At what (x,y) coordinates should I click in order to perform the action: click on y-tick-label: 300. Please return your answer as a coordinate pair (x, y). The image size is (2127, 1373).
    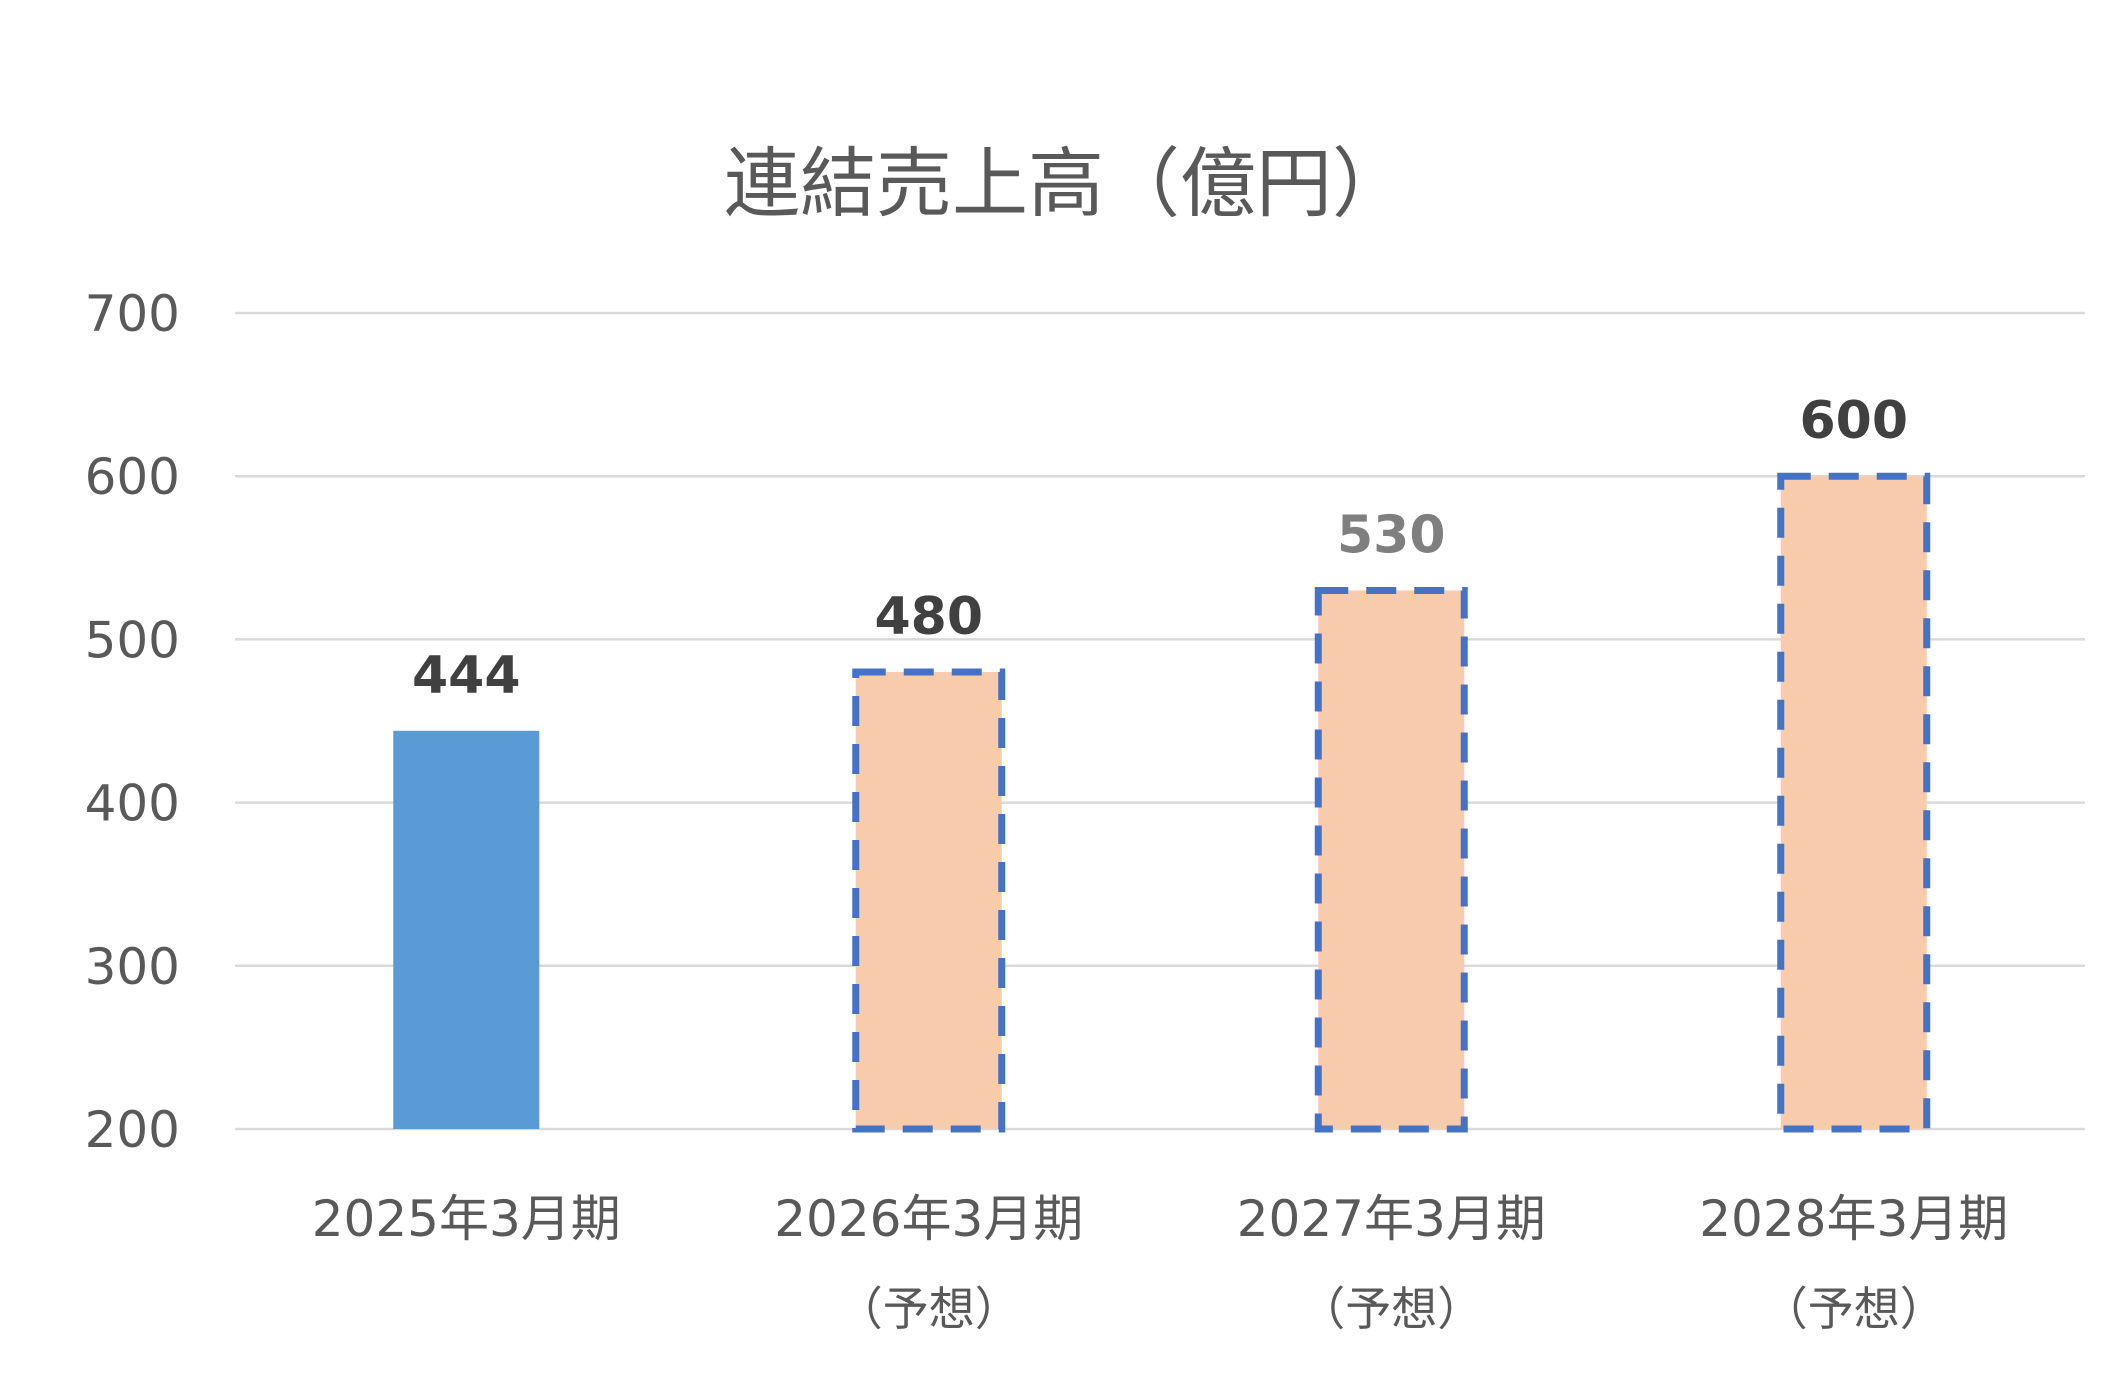
    Looking at the image, I should click on (132, 967).